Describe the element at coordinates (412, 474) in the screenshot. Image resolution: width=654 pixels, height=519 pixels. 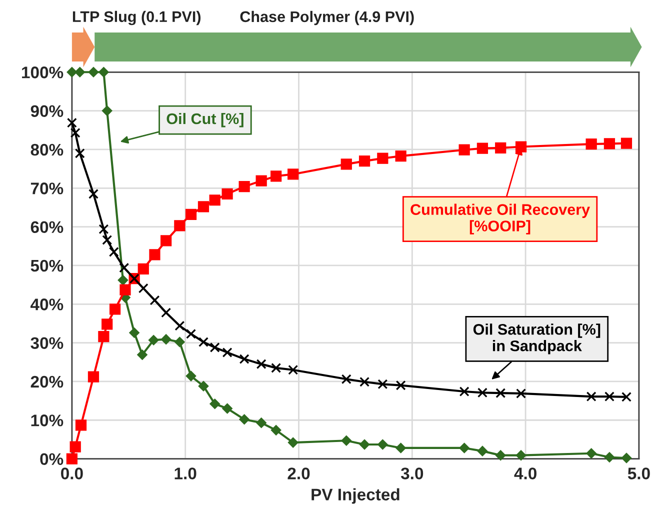
I see `x-tick-label: 3.0` at that location.